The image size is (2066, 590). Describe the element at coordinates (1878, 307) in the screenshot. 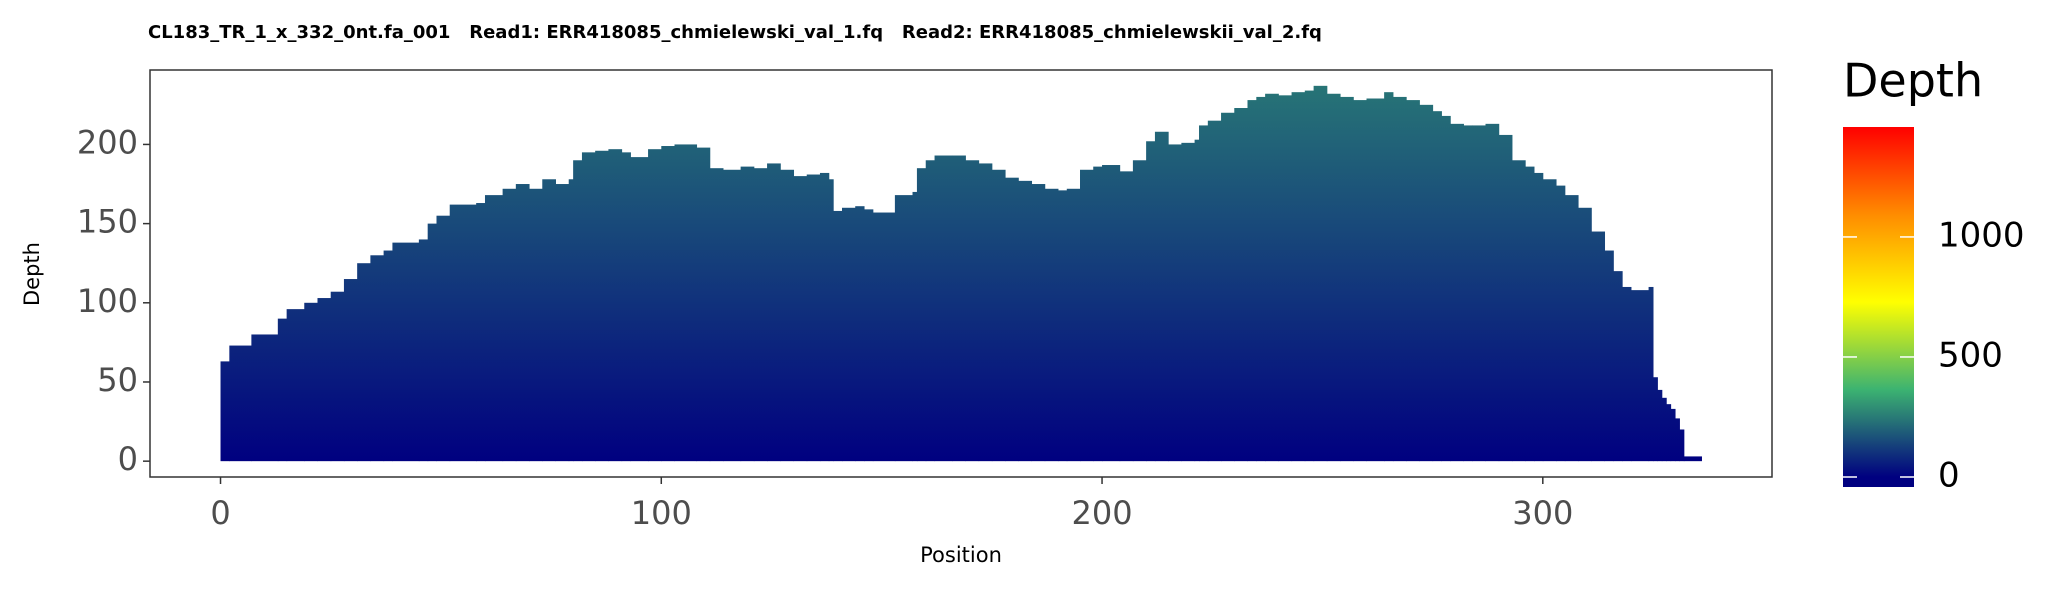

I see `colorbar` at that location.